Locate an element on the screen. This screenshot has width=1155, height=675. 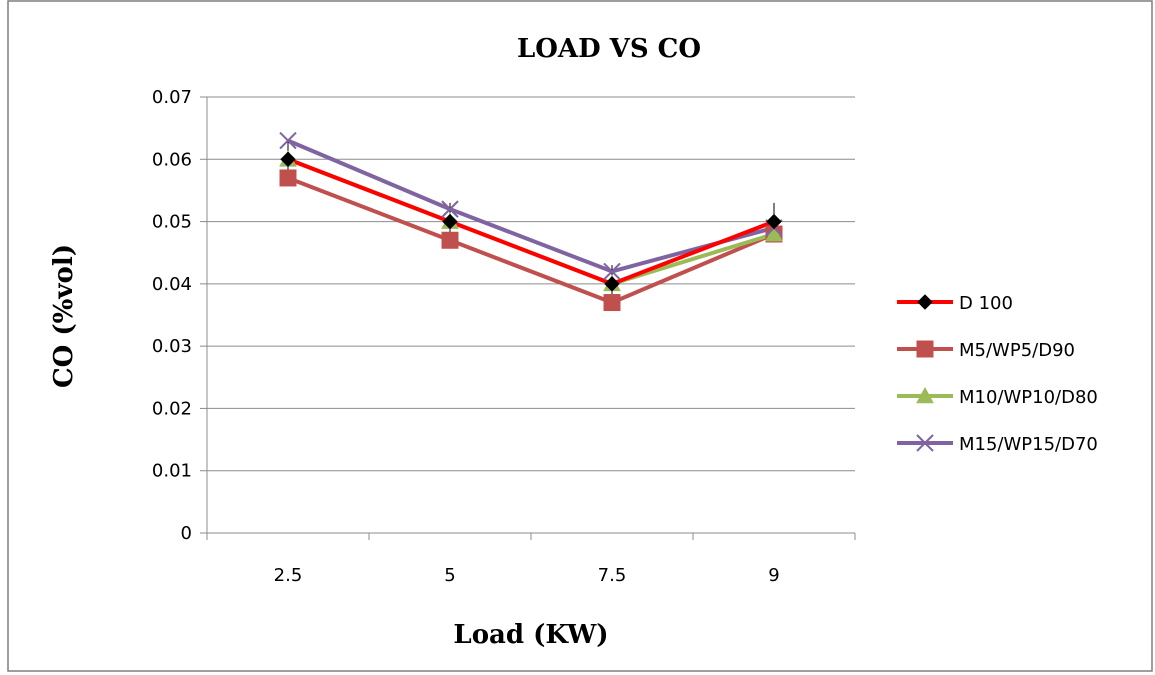
legend-item: M10/WP10/D80 is located at coordinates (997, 397).